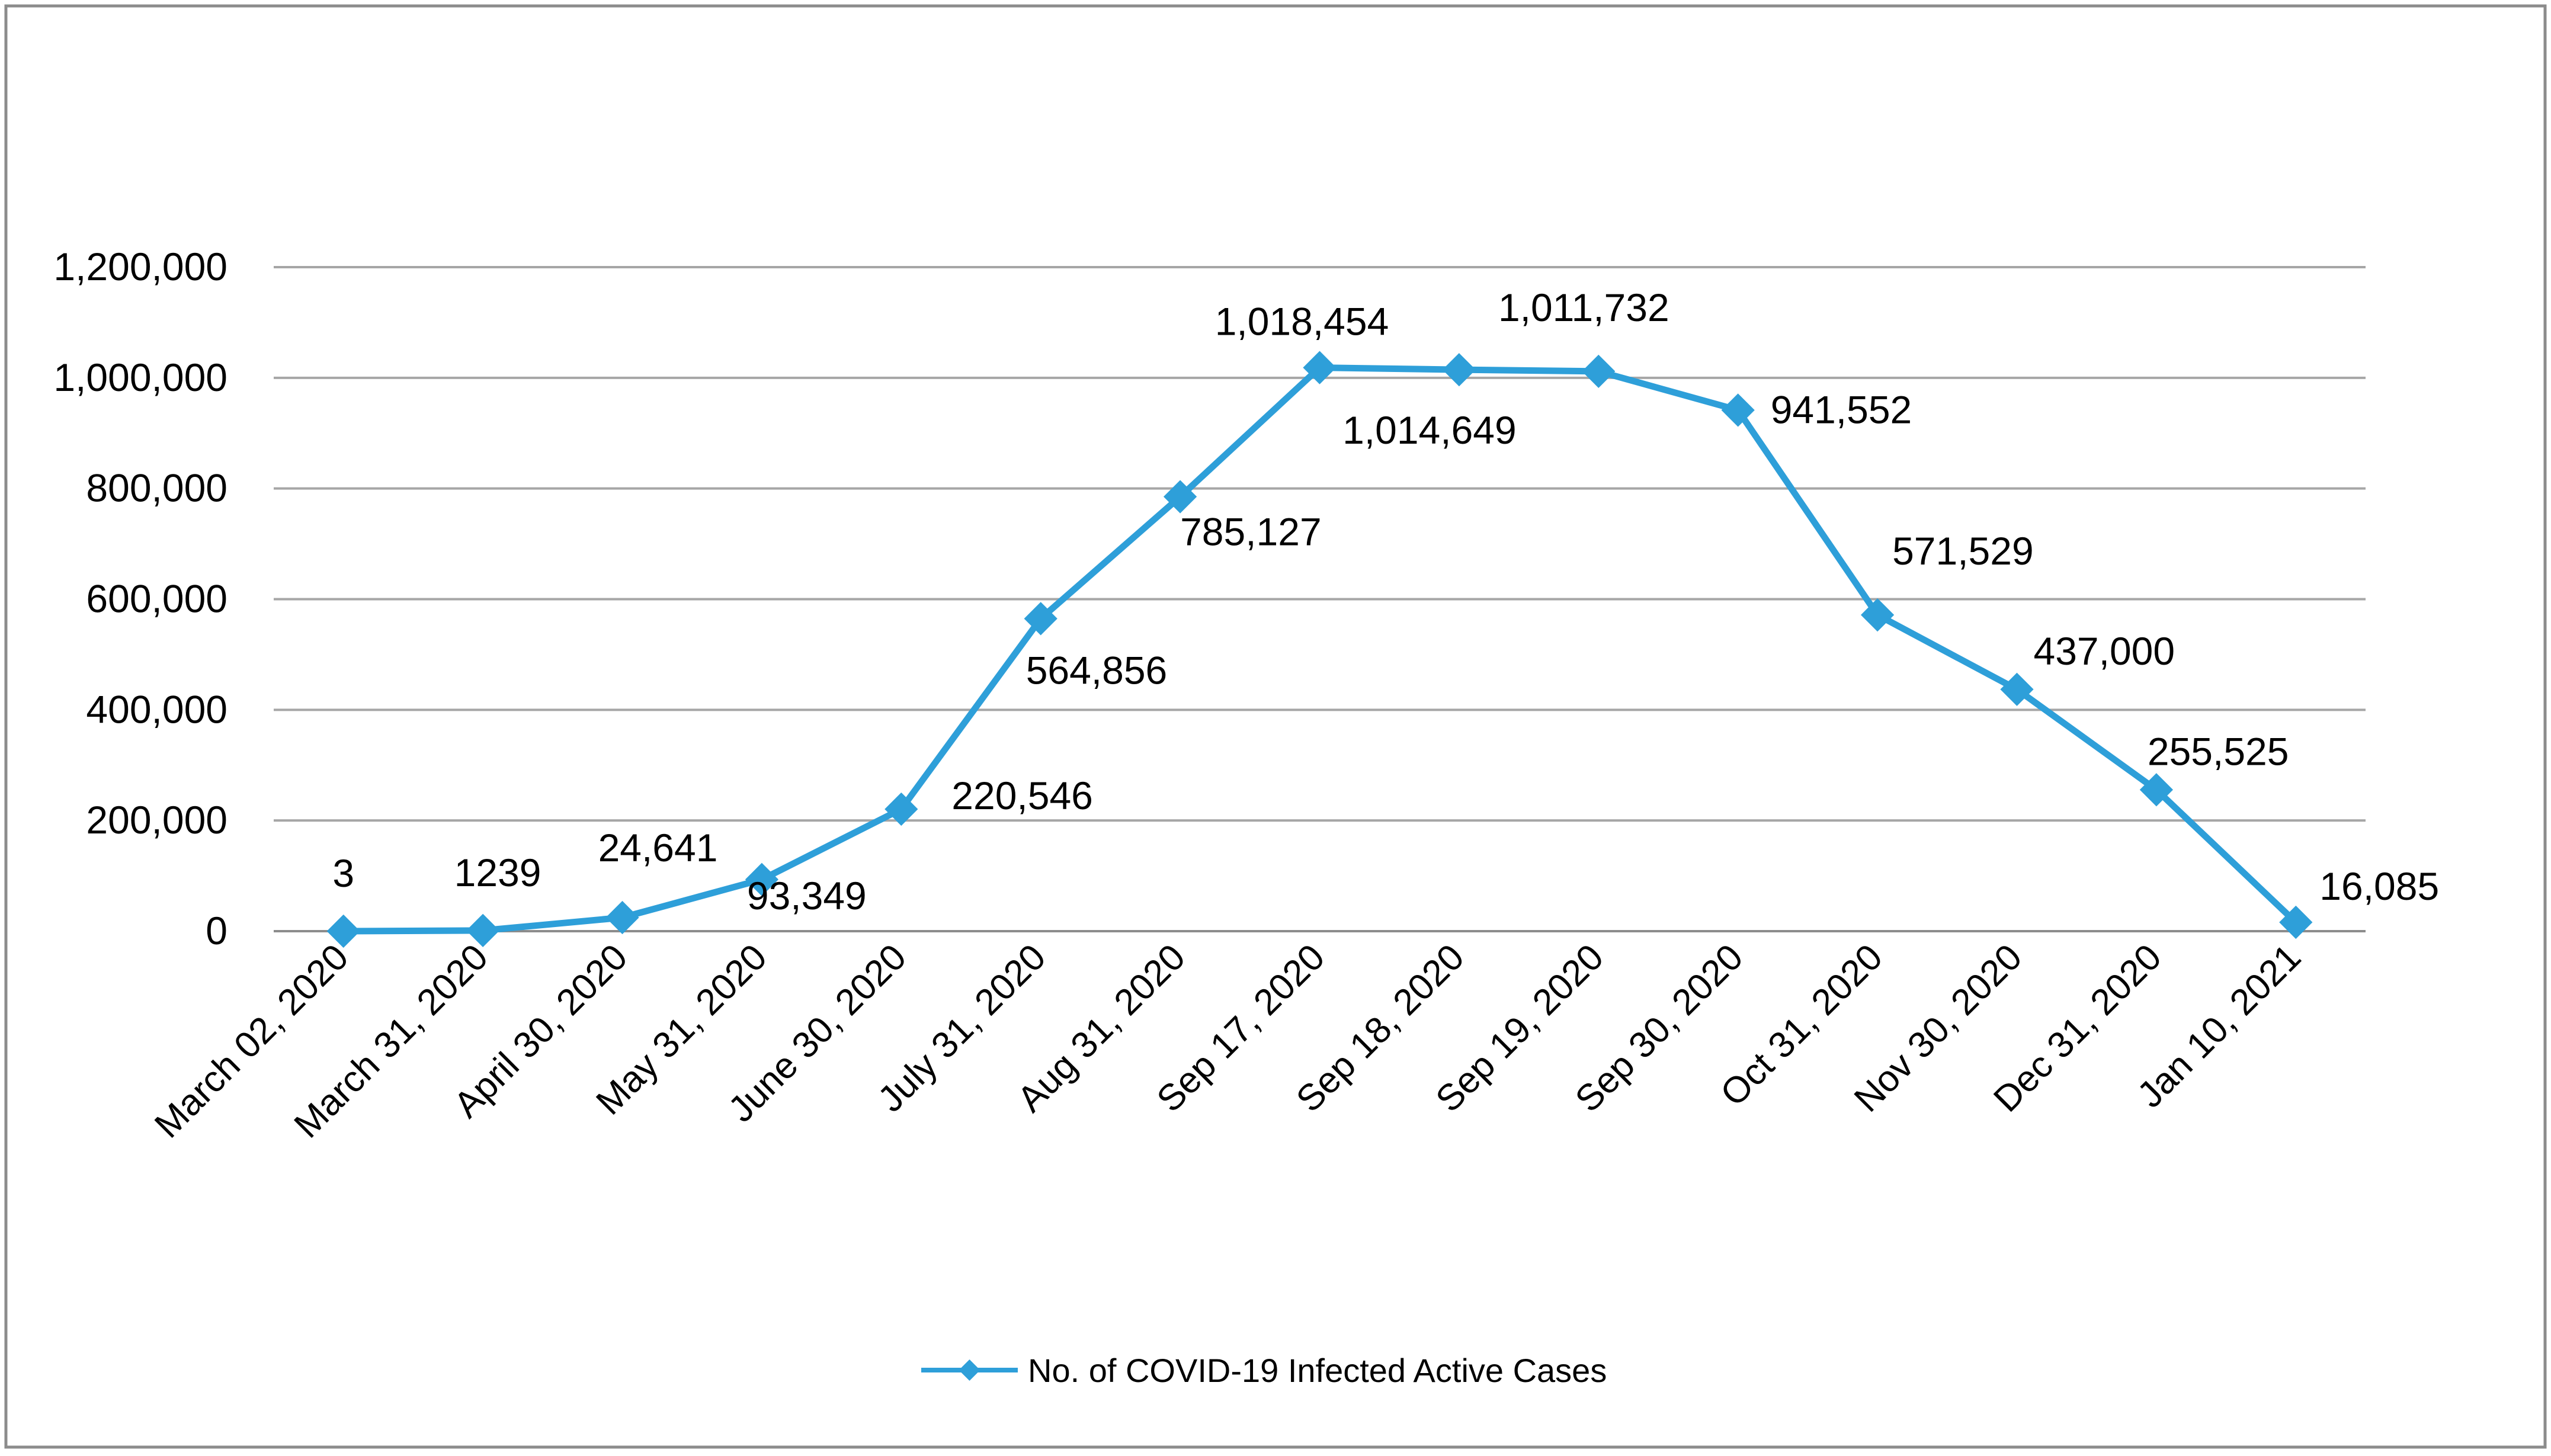  I want to click on data-label: 1239, so click(497, 872).